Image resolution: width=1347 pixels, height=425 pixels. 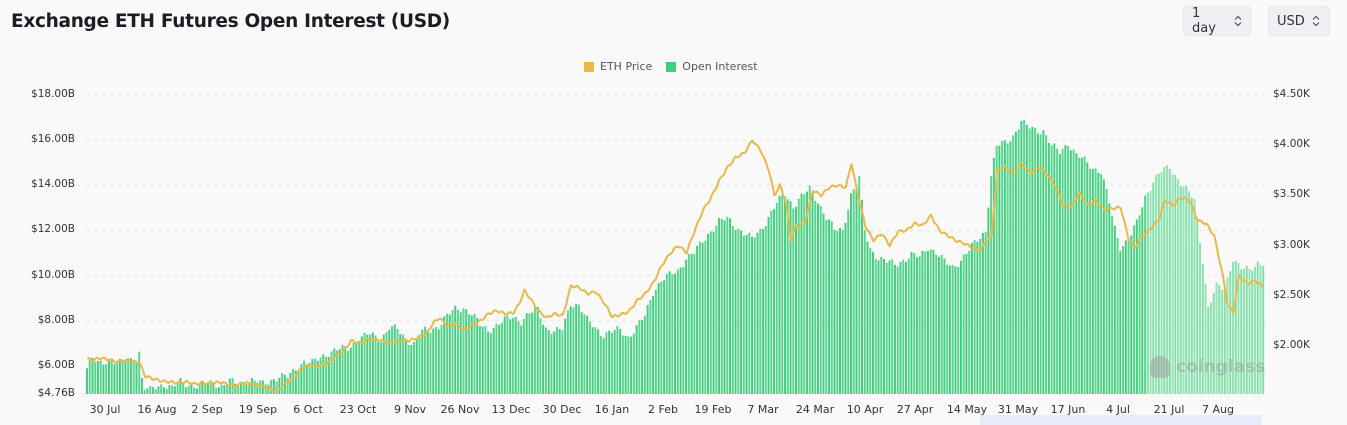 I want to click on x-tick-label: 21 Jul, so click(x=1169, y=409).